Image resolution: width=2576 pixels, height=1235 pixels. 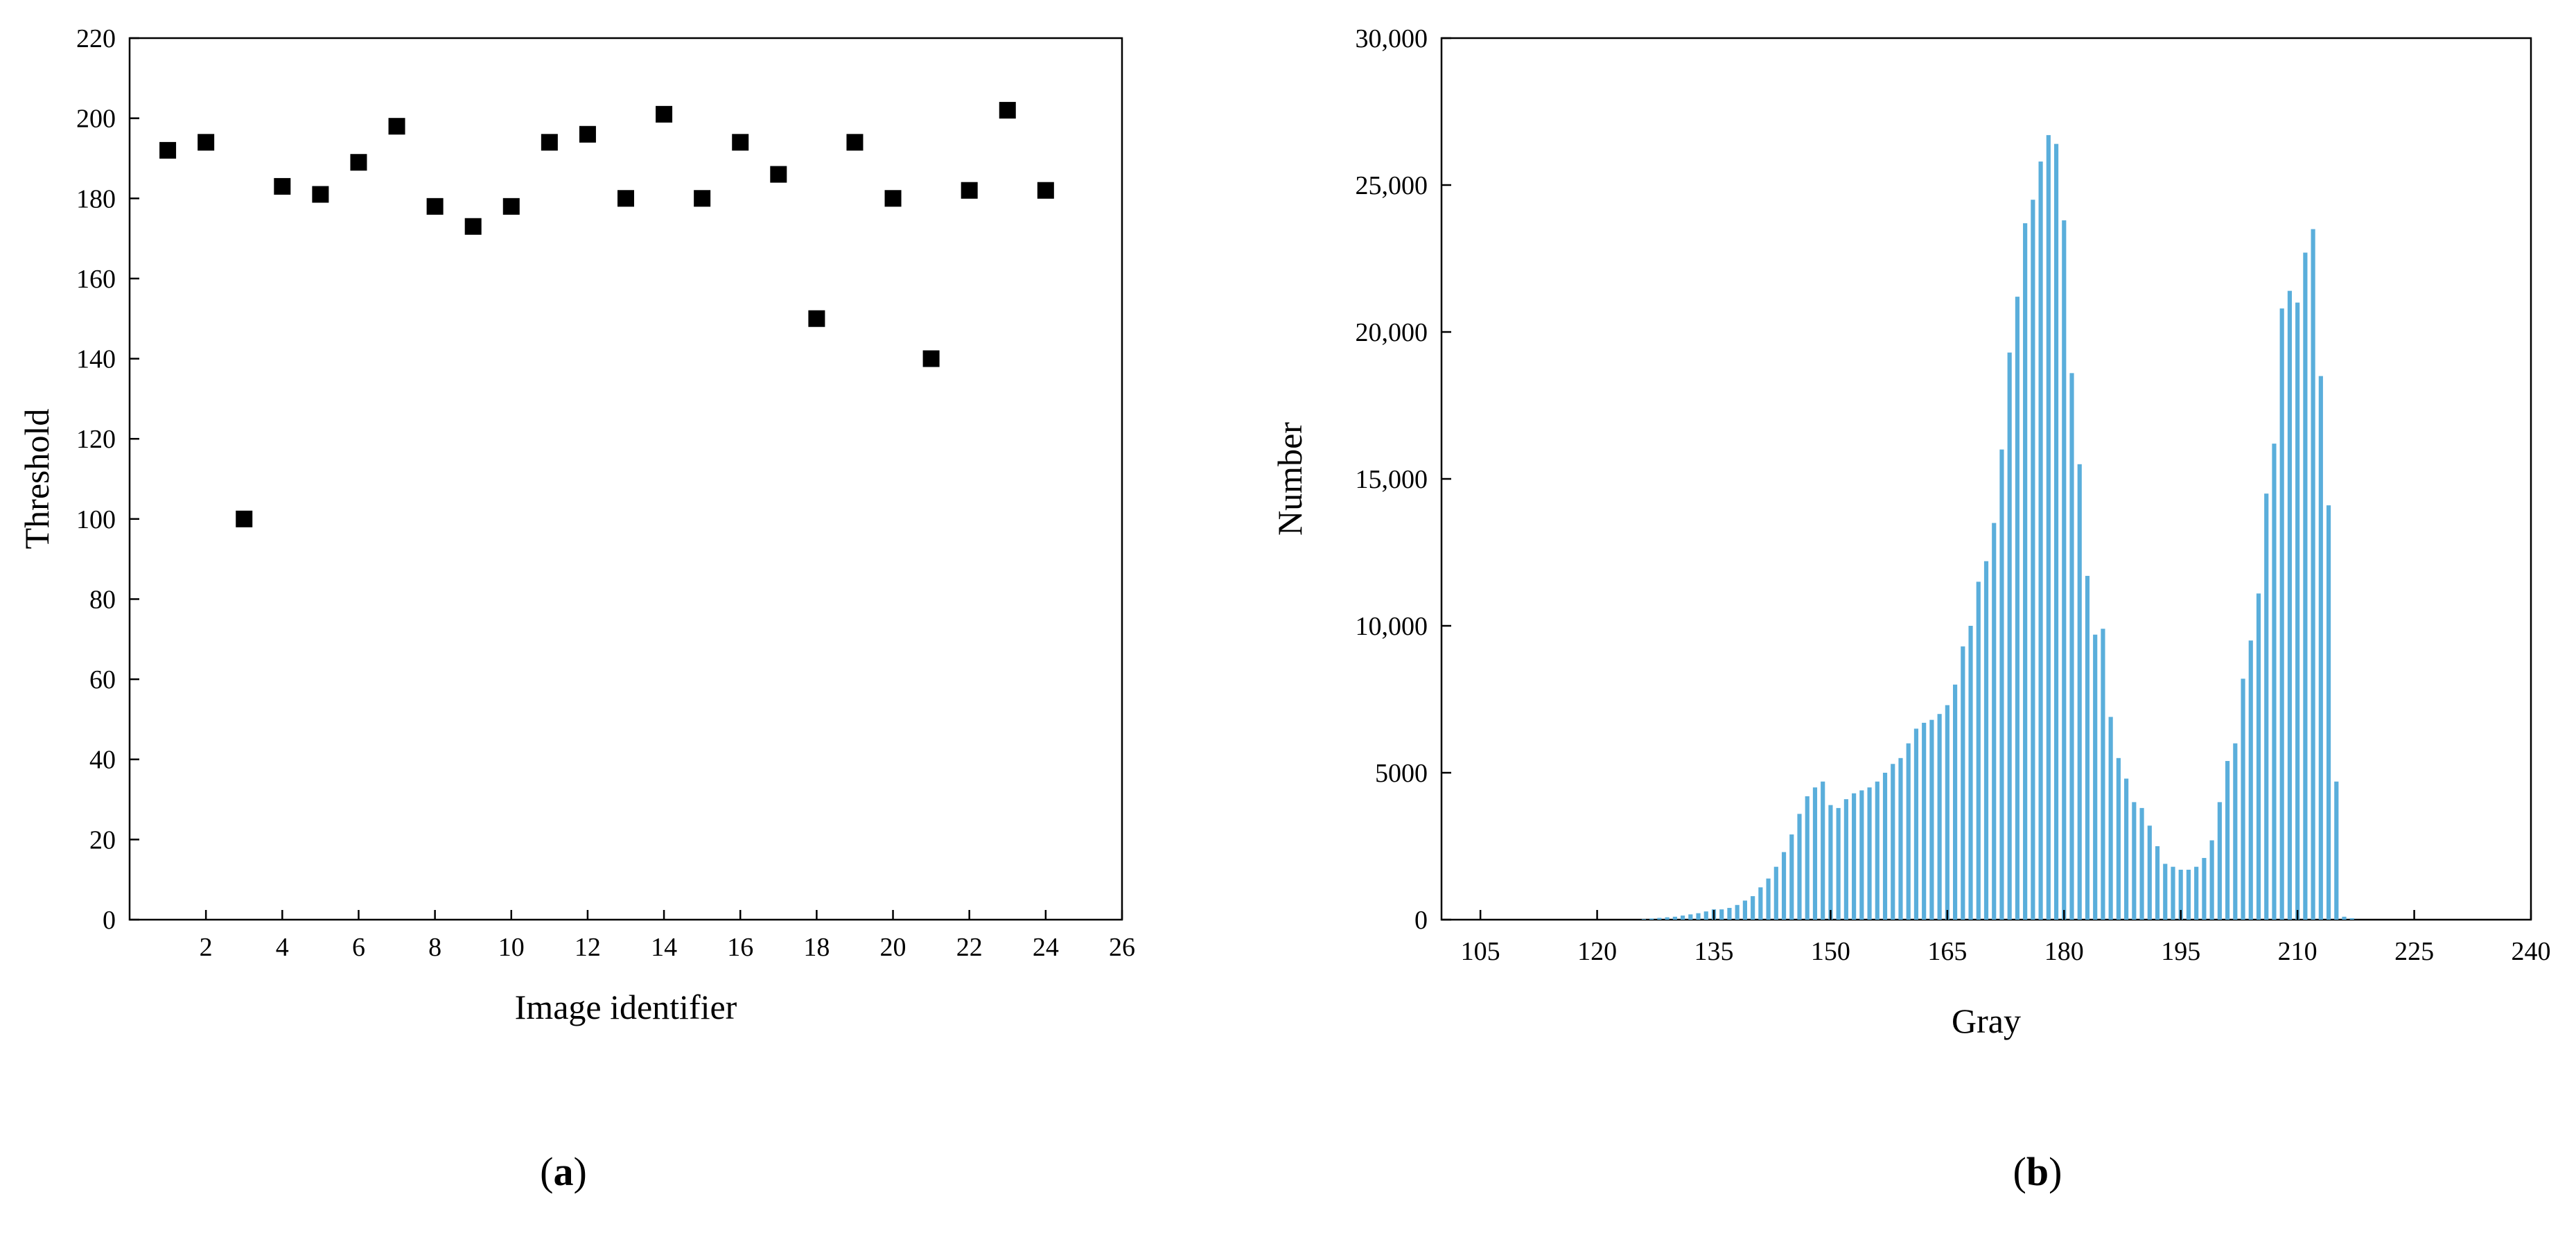 I want to click on y-axis-ticks-b: 0 5000 10,000 15,000 20,000 25,000 30,000, so click(x=1403, y=479).